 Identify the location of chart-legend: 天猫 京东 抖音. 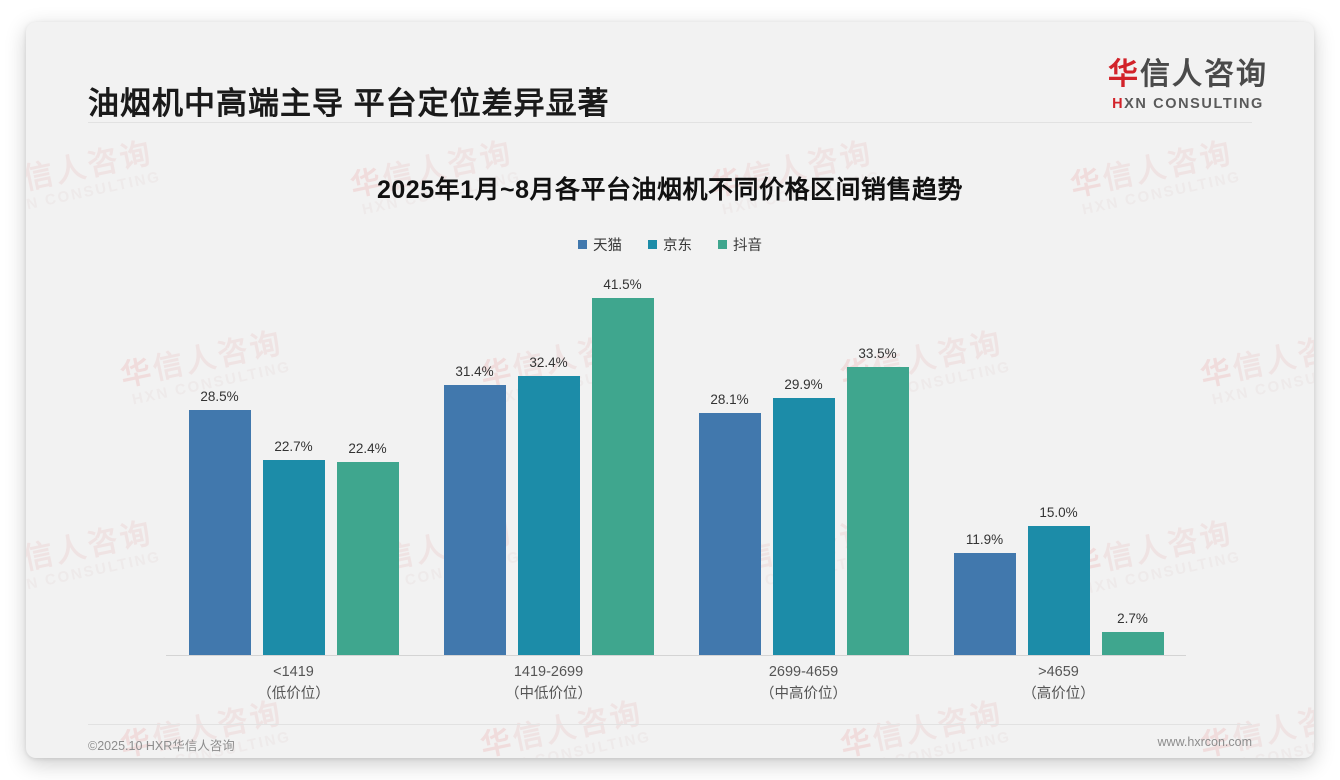
(670, 244).